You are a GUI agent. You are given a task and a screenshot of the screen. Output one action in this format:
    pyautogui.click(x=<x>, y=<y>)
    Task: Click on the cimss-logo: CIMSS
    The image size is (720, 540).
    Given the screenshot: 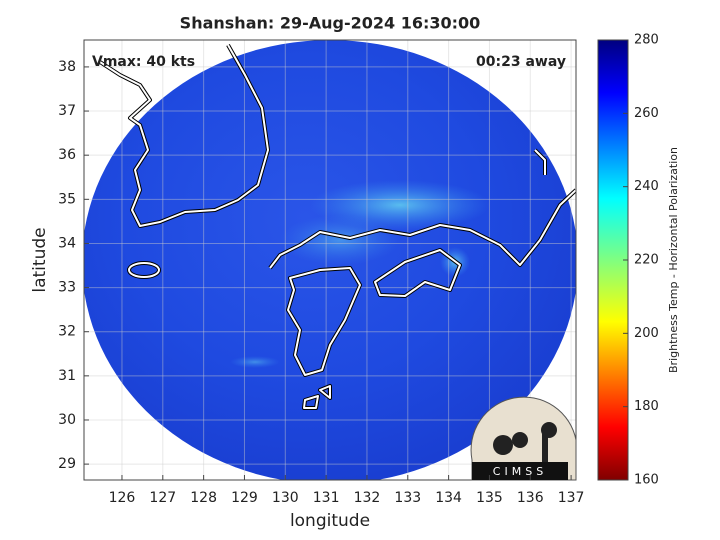 What is the action you would take?
    pyautogui.click(x=523, y=438)
    